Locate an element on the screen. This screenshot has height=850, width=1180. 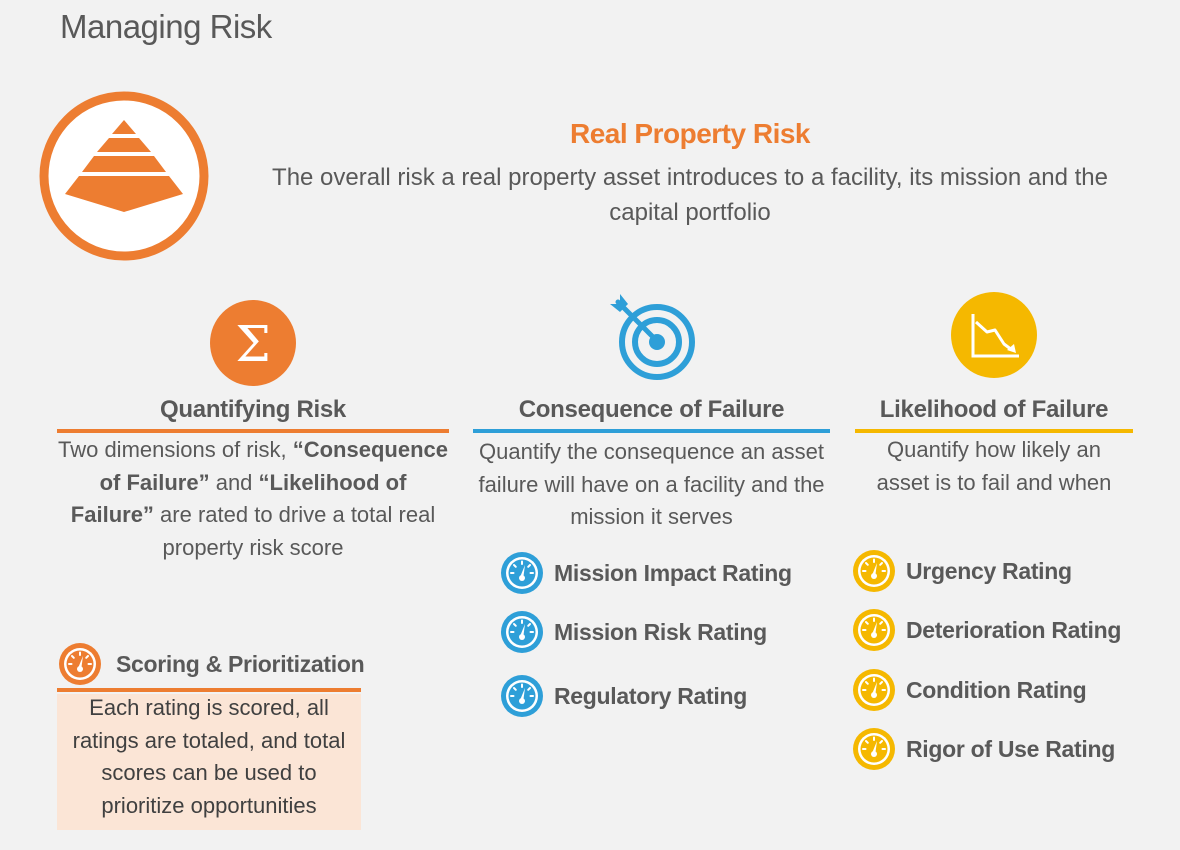
rating-mission-risk: Mission Risk Rating is located at coordinates (633, 632).